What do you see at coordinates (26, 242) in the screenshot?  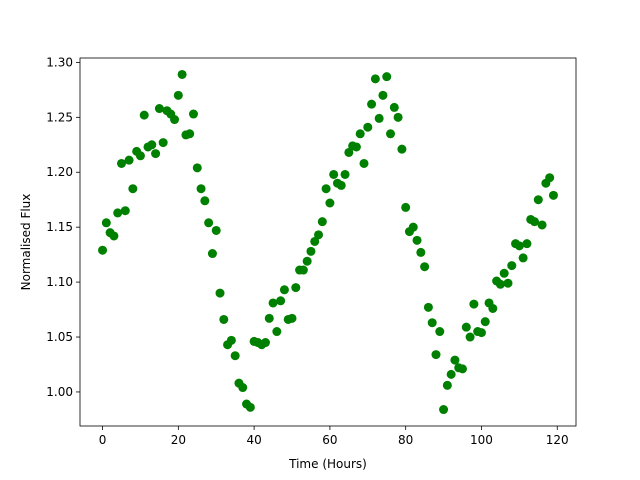 I see `y-axis-label: Normalised Flux` at bounding box center [26, 242].